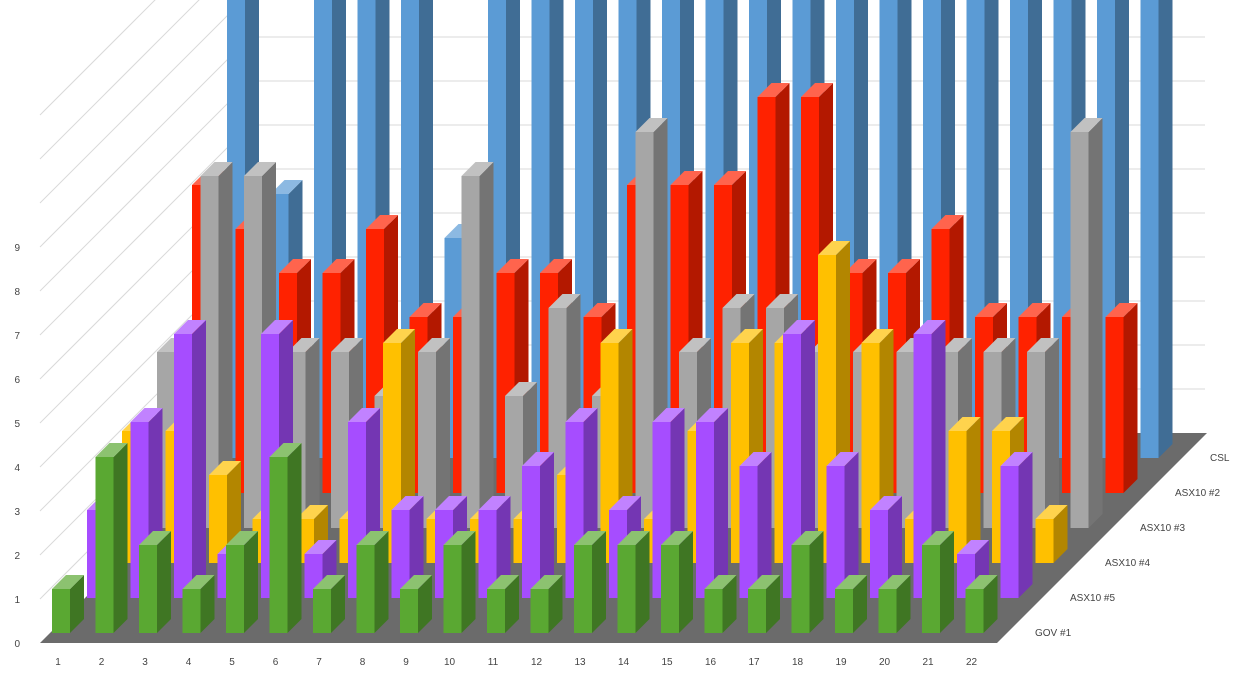 The height and width of the screenshot is (675, 1247). What do you see at coordinates (841, 662) in the screenshot?
I see `x-tick-label: 19` at bounding box center [841, 662].